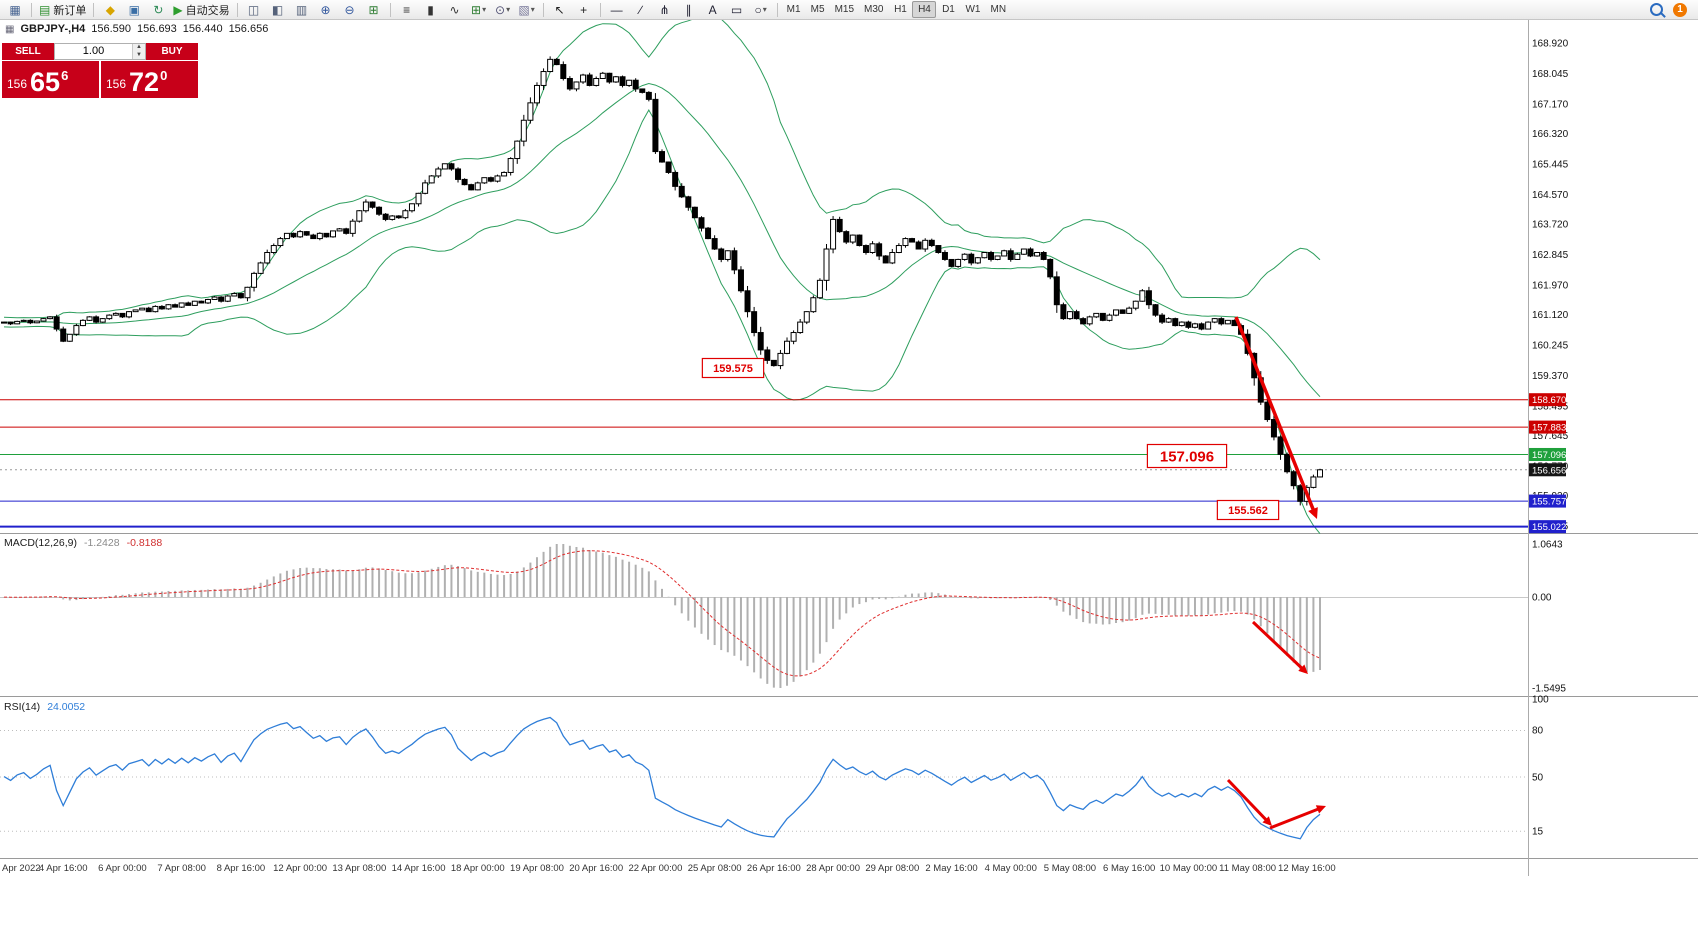  Describe the element at coordinates (584, 10) in the screenshot. I see `crosshair-icon: +` at that location.